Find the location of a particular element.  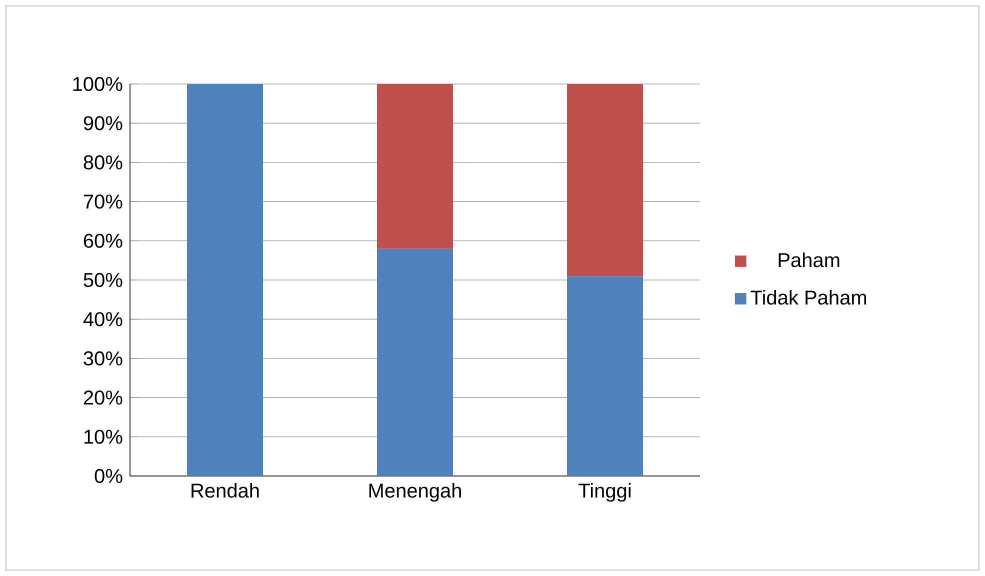

y-tick-label: 10% is located at coordinates (103, 437).